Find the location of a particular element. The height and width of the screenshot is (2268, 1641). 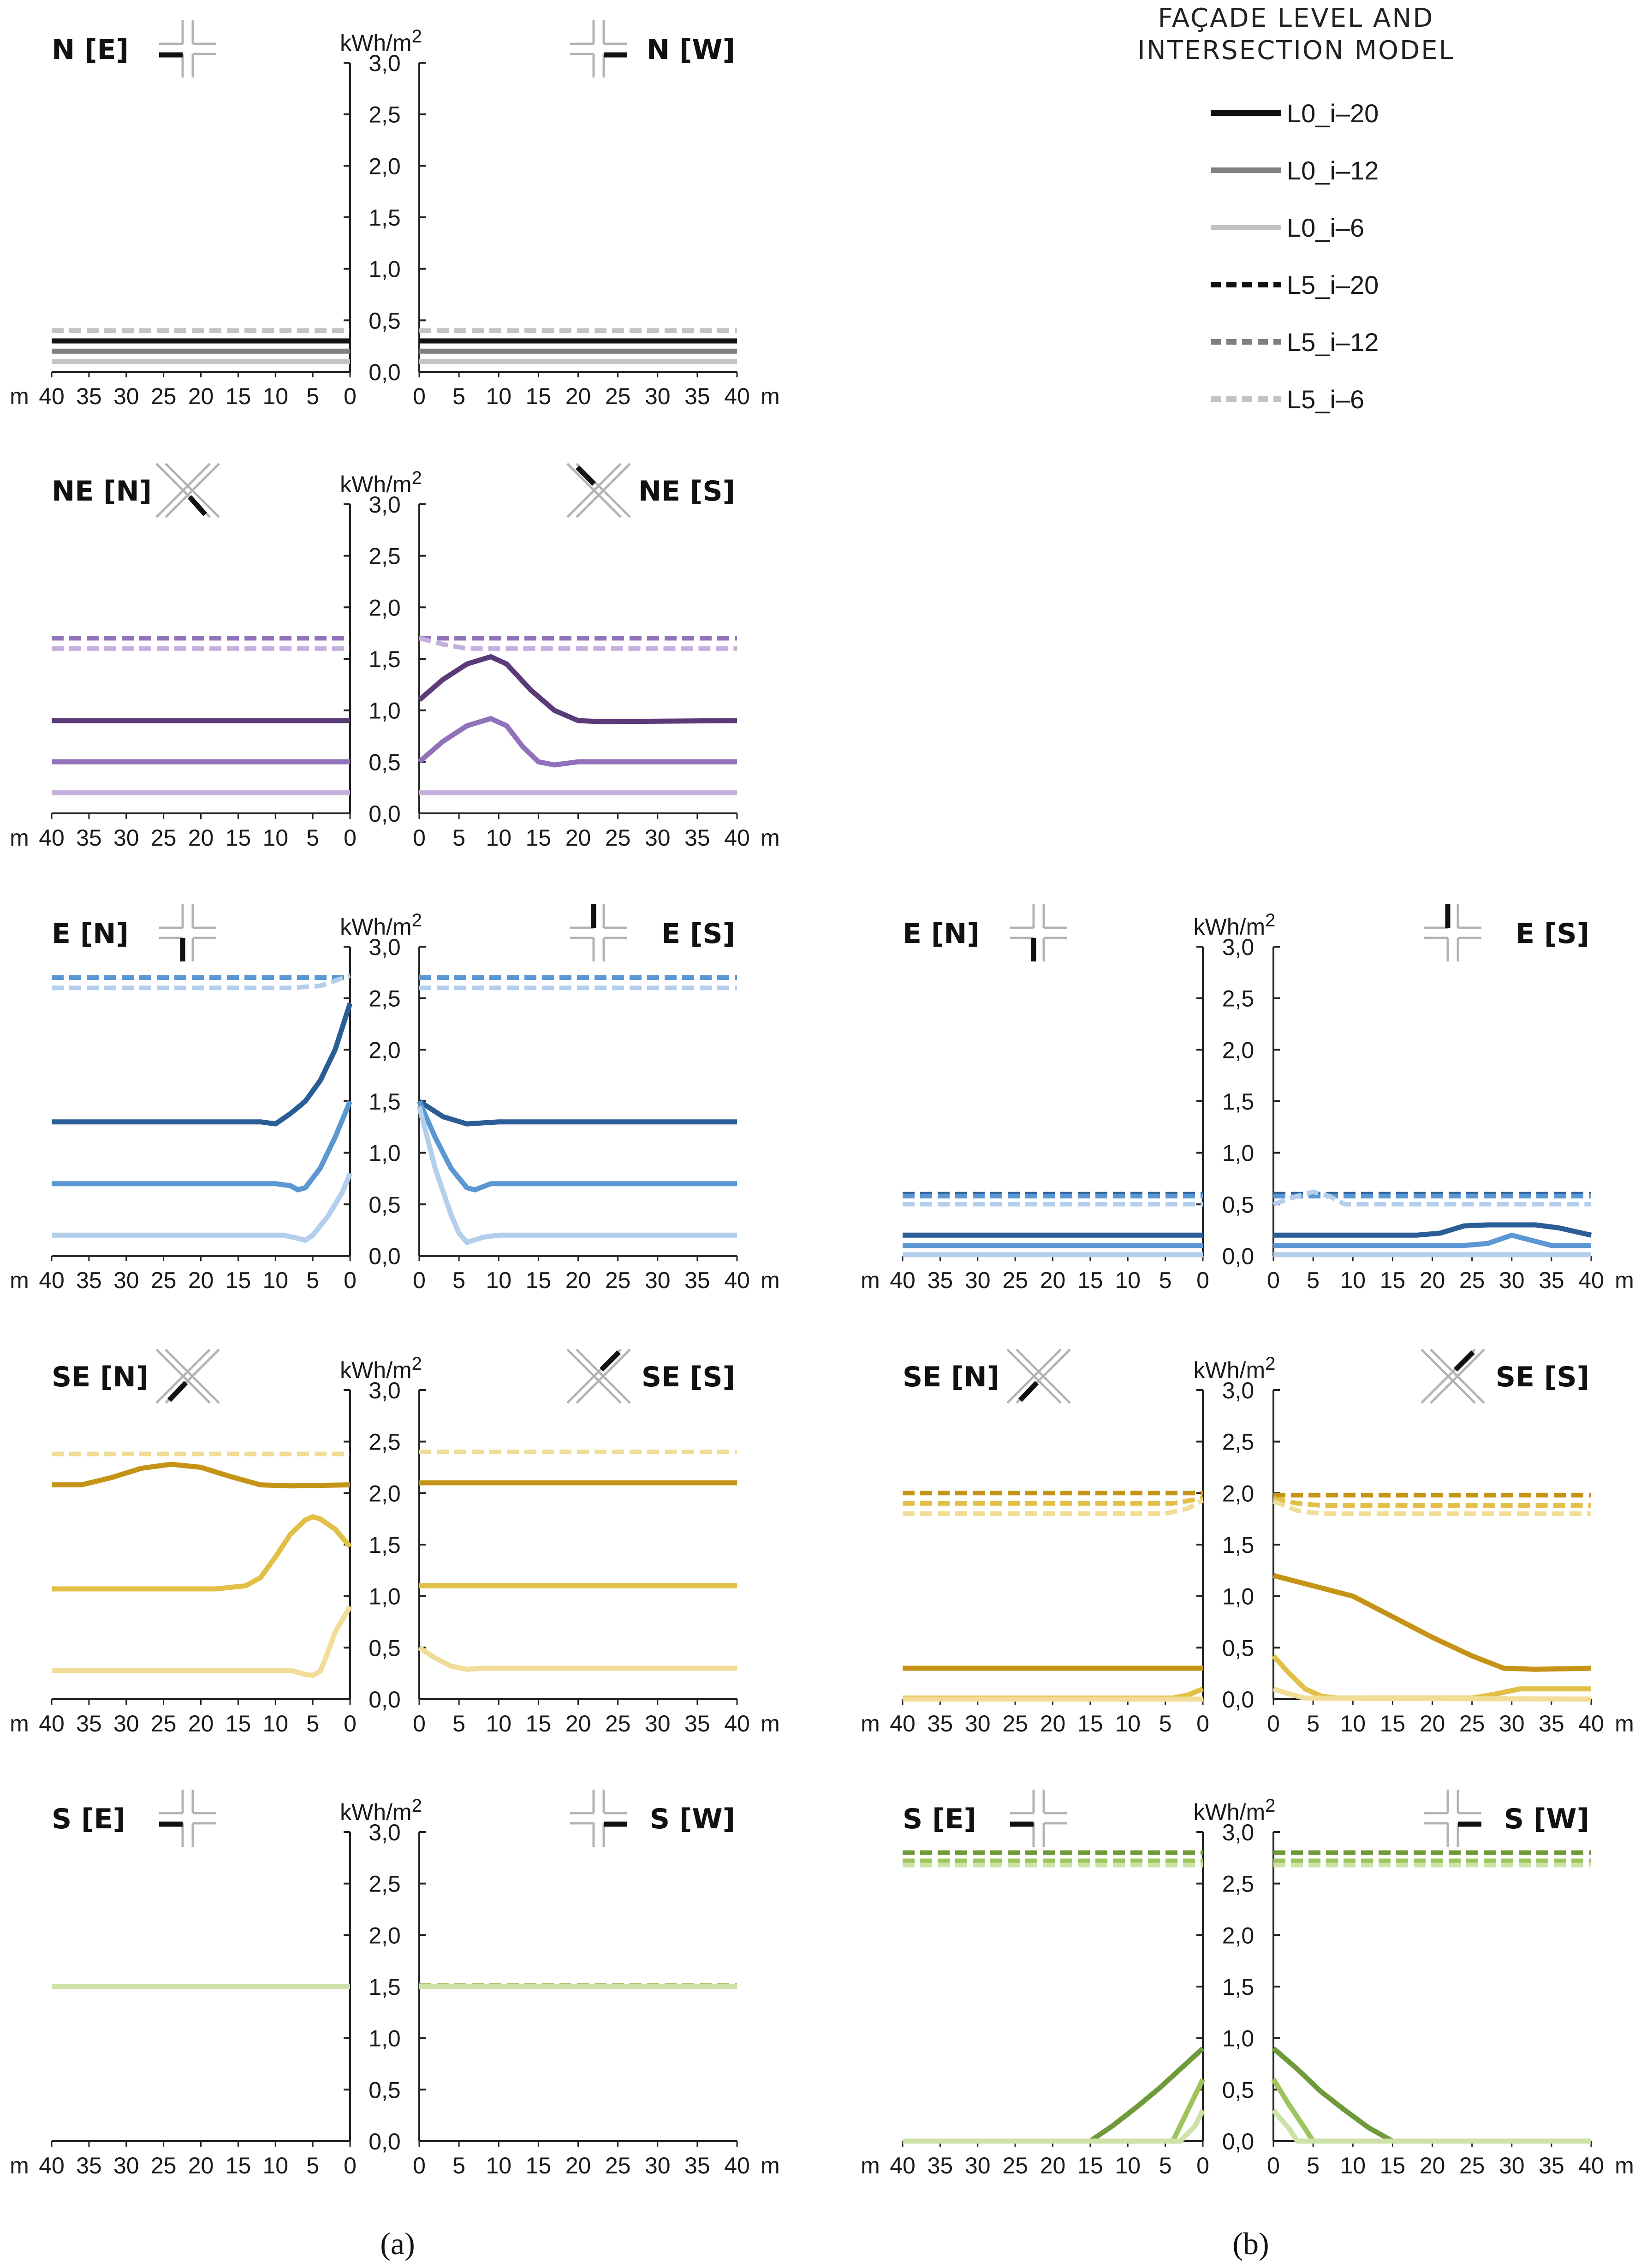

panel-title-right: E [S] is located at coordinates (698, 934).